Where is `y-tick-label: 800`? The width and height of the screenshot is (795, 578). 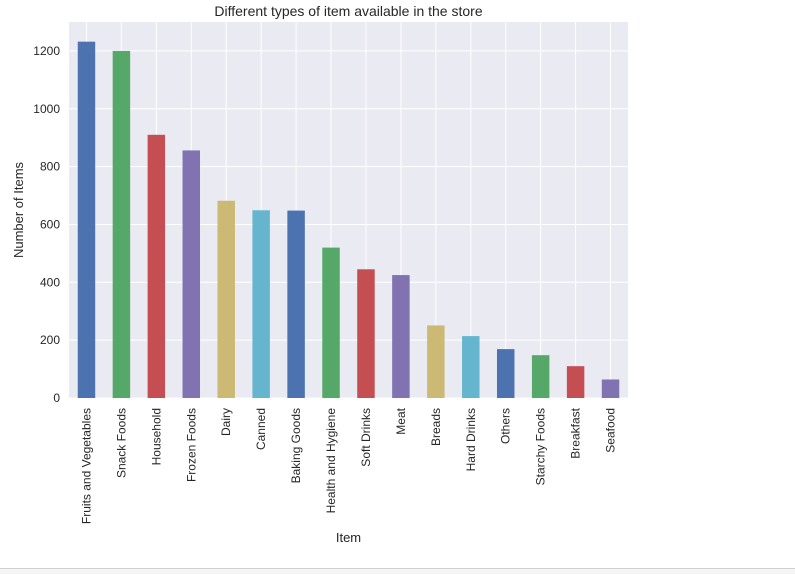
y-tick-label: 800 is located at coordinates (50, 167).